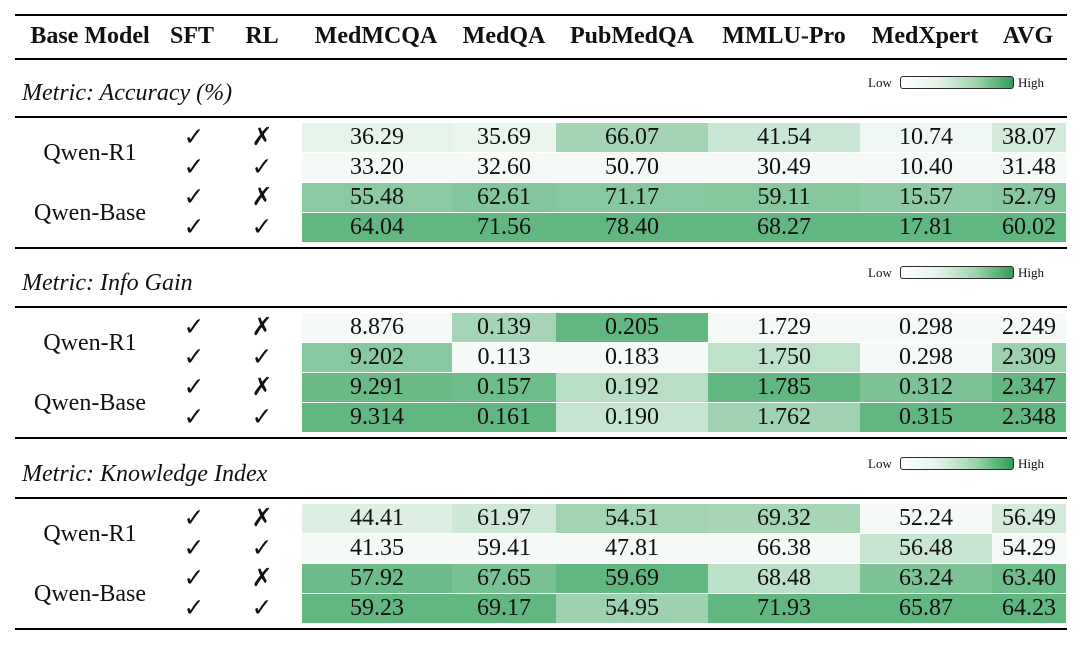 Image resolution: width=1080 pixels, height=649 pixels. I want to click on heatmap-cell: 0.183, so click(632, 357).